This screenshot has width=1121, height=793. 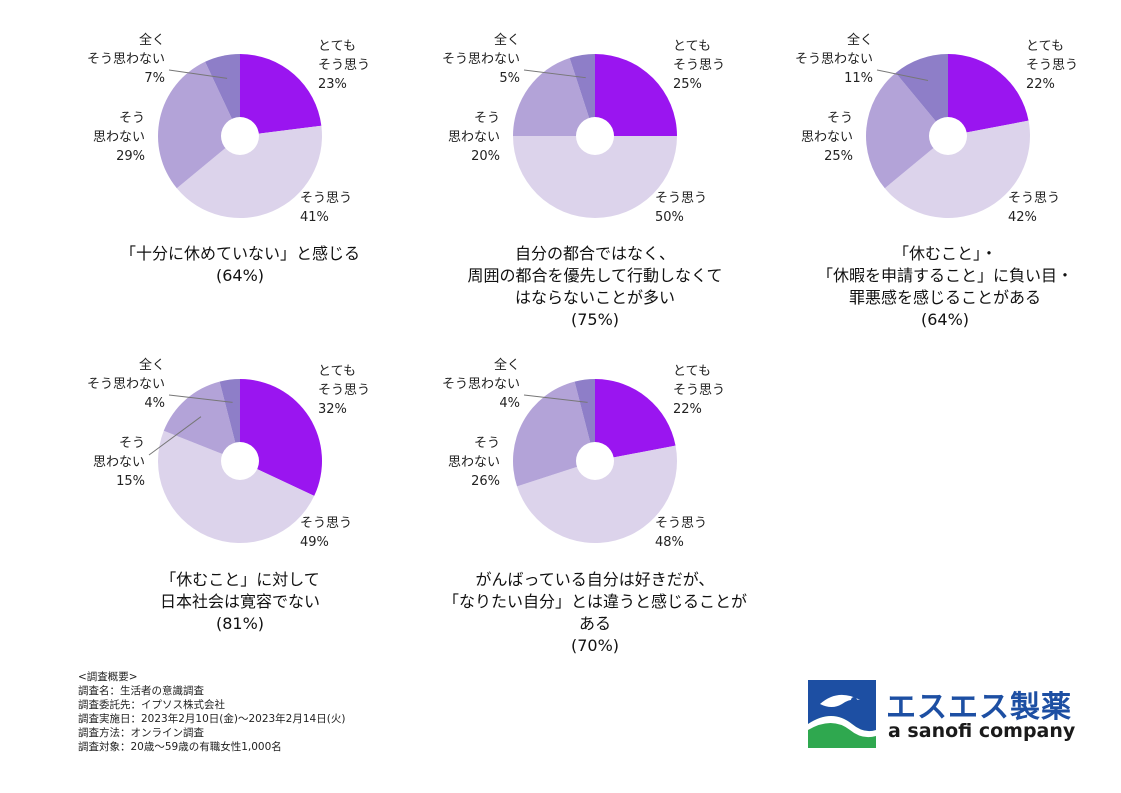 I want to click on slice-value-label: 26%, so click(x=485, y=481).